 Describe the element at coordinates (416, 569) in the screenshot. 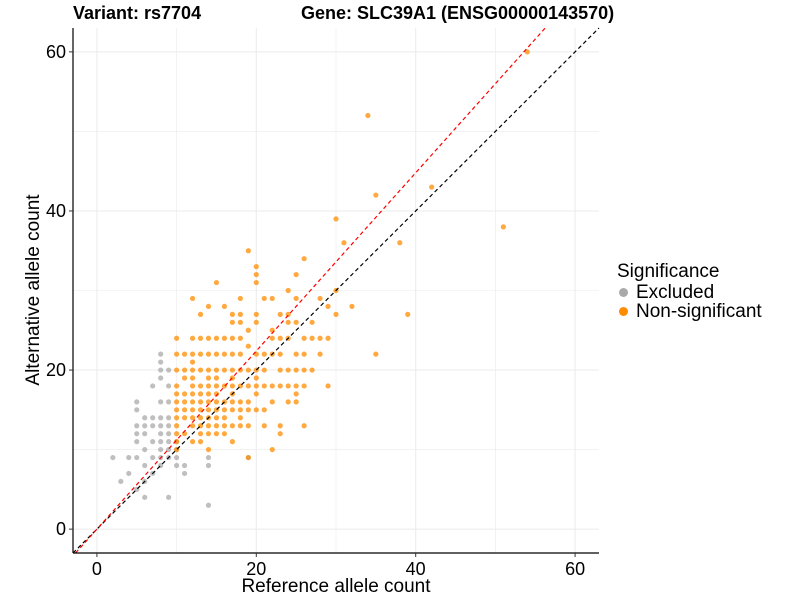

I see `x-tick-label: 40` at that location.